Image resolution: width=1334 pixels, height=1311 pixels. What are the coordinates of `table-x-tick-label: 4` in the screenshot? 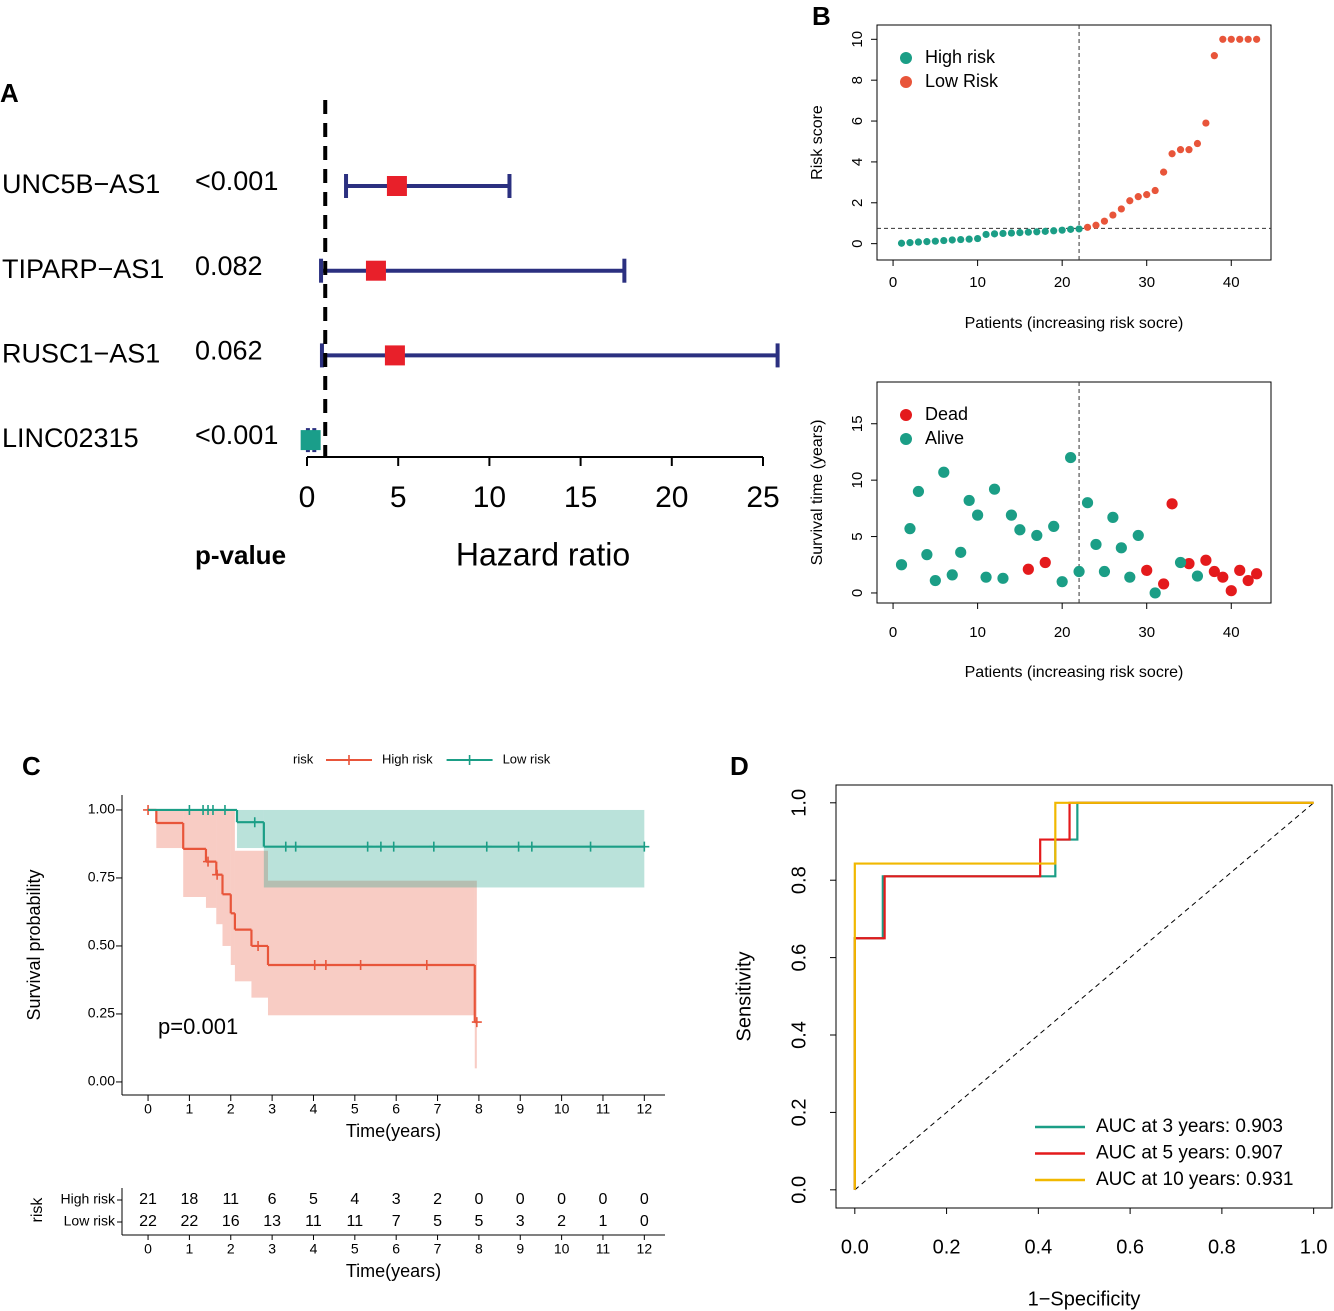 It's located at (314, 1249).